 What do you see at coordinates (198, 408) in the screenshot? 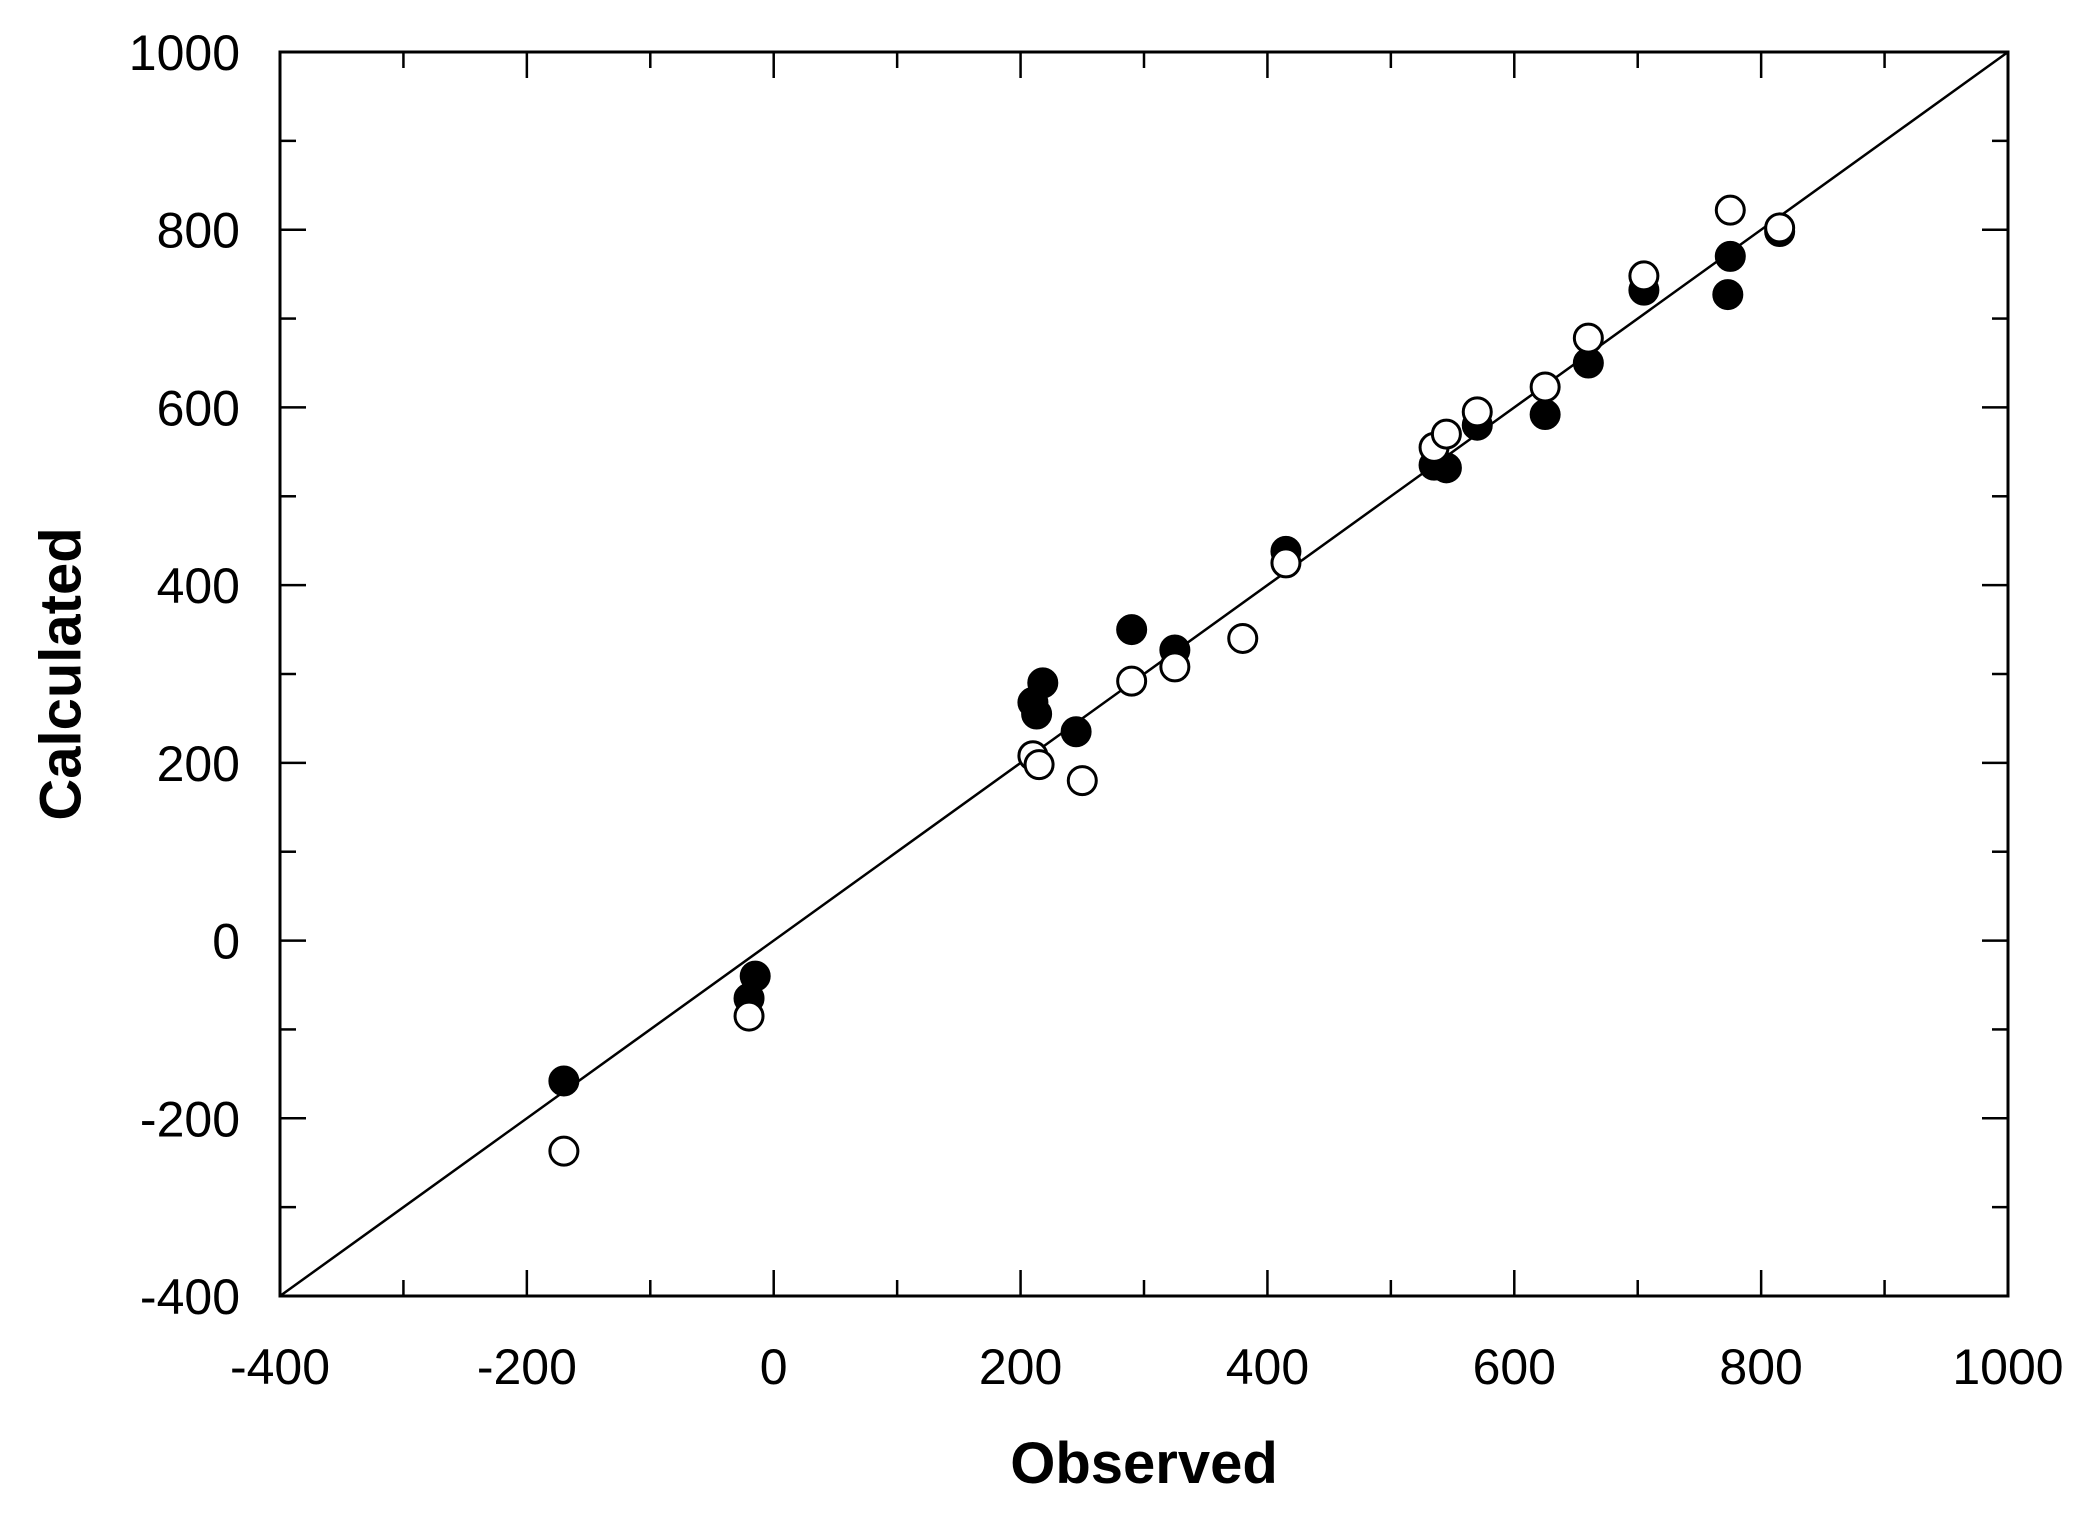
I see `y-tick-label: 600` at bounding box center [198, 408].